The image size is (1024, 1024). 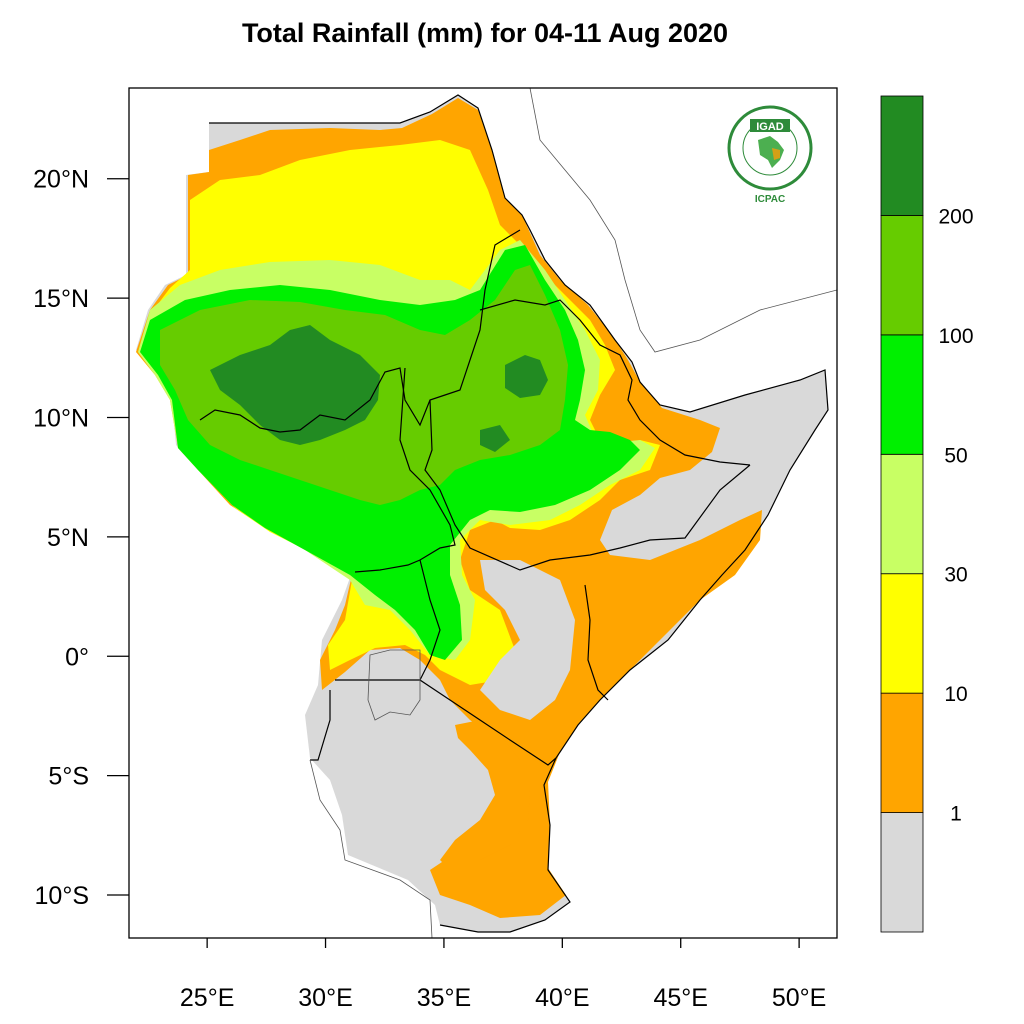 What do you see at coordinates (295, 385) in the screenshot?
I see `rain-darkgreen` at bounding box center [295, 385].